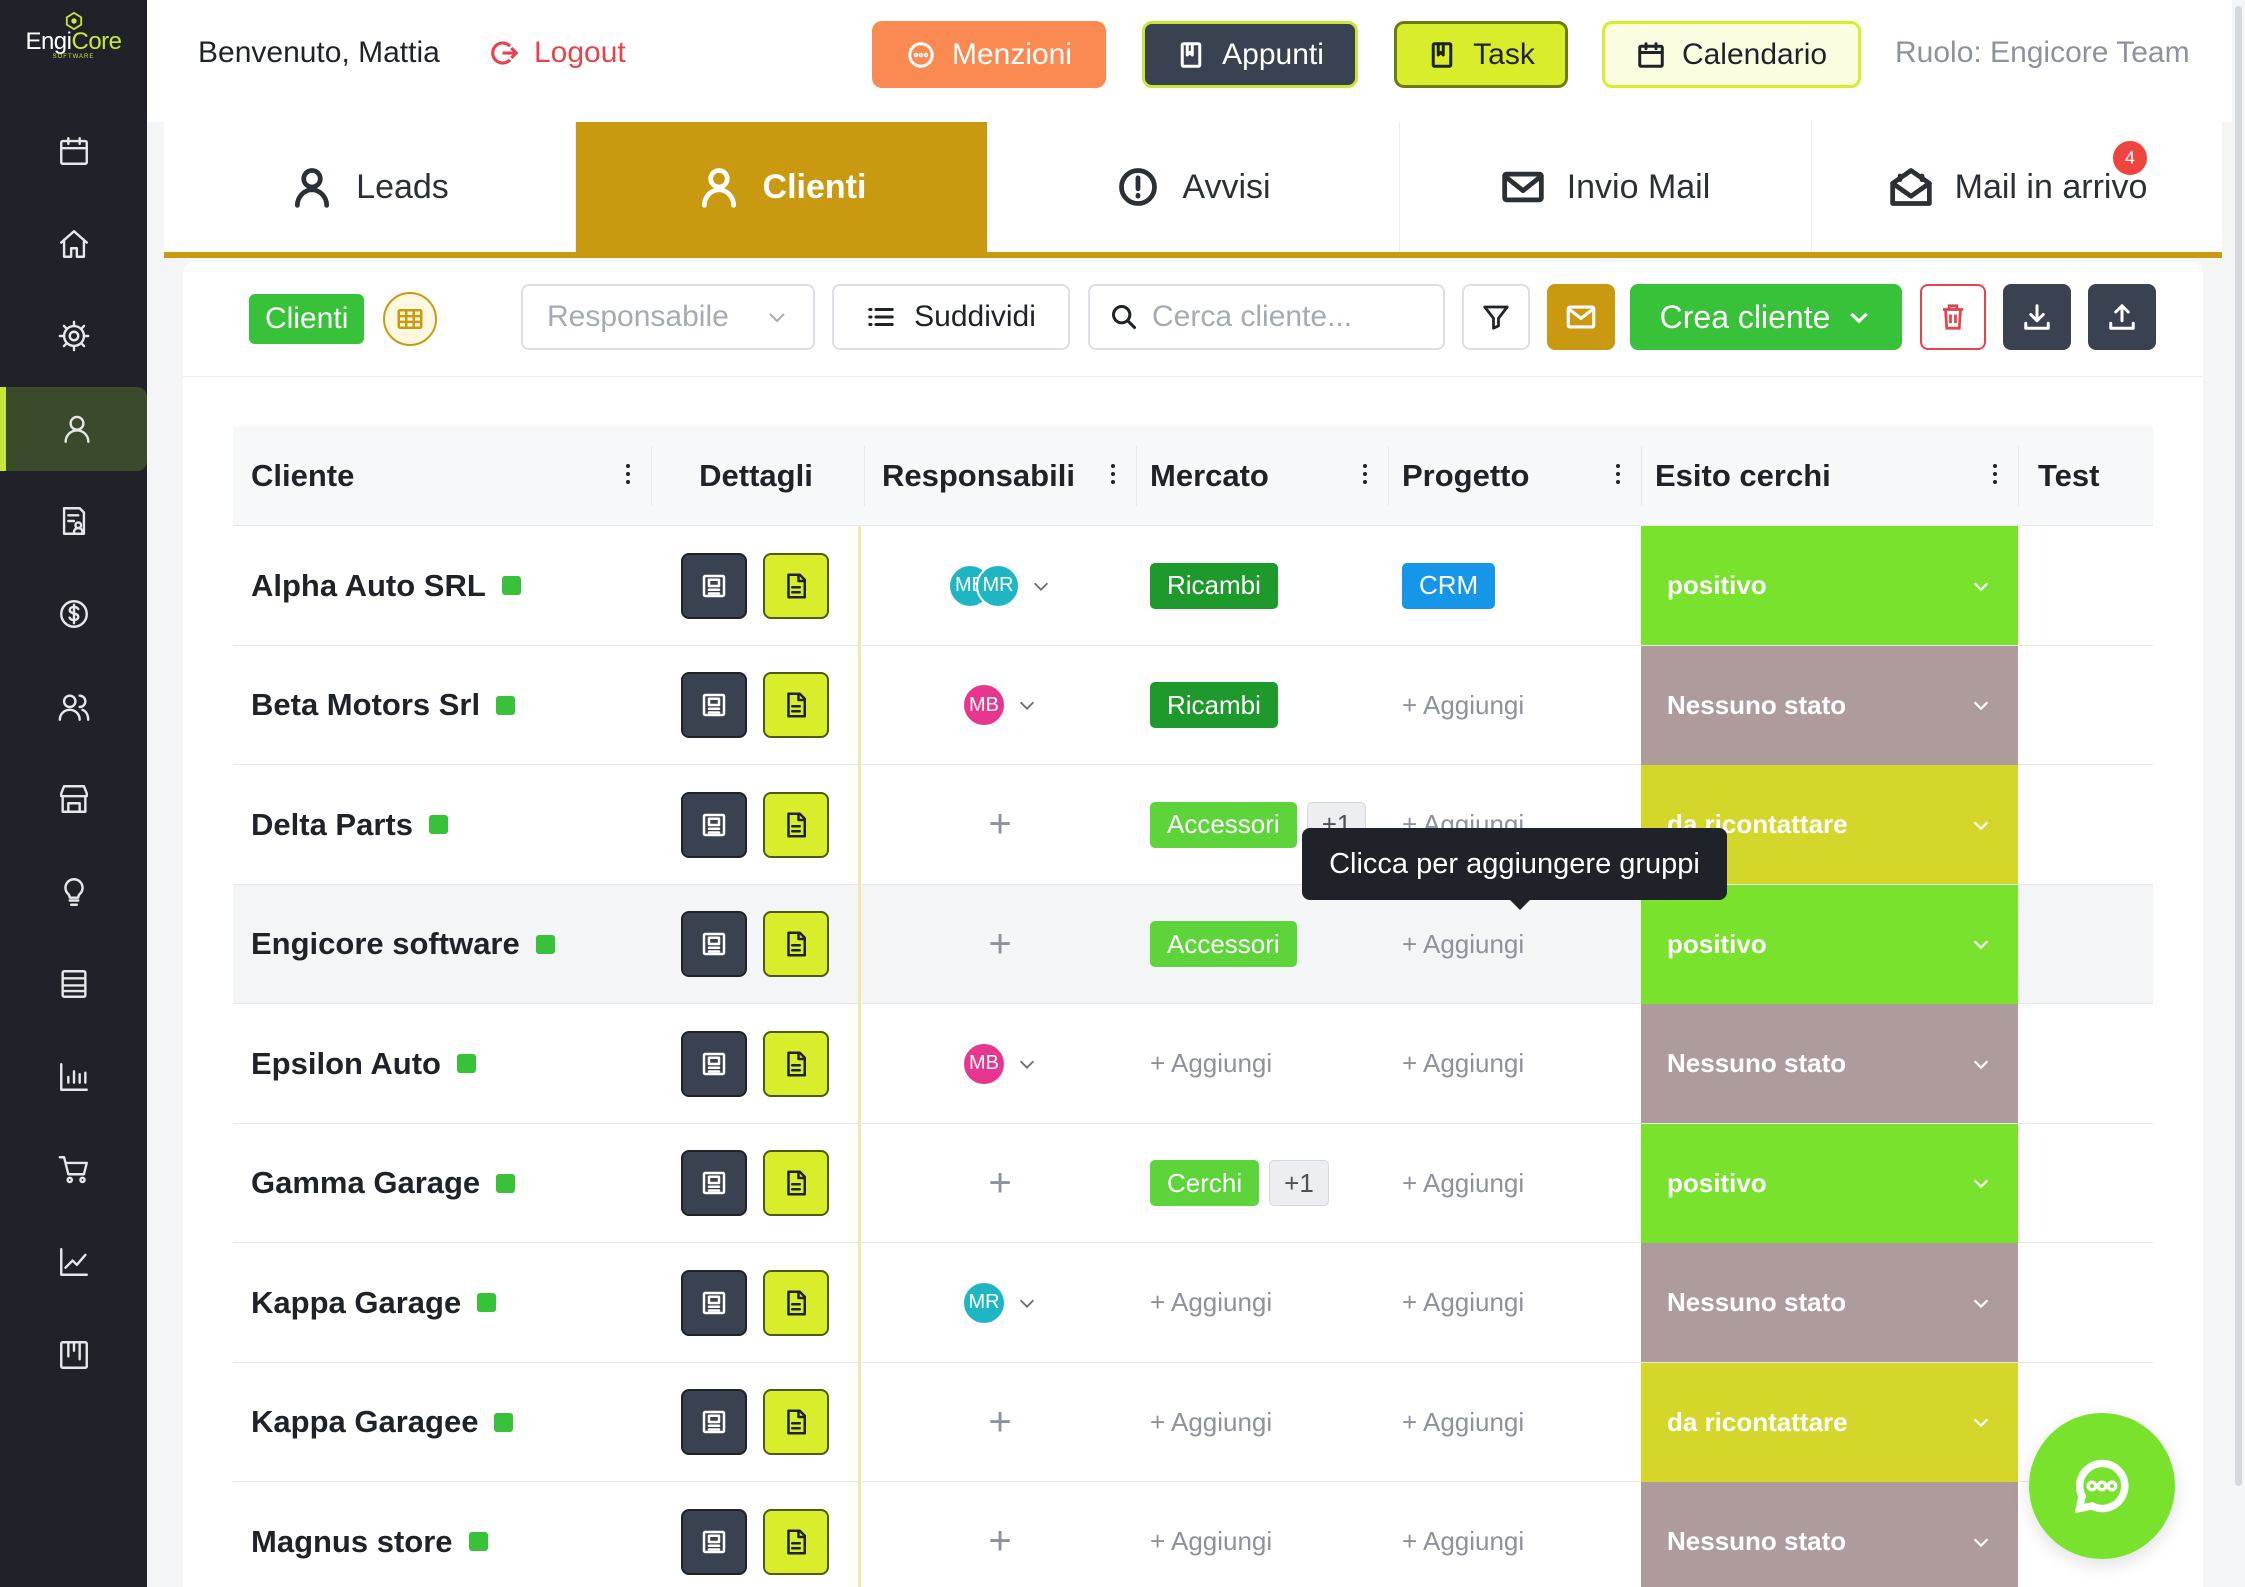 The width and height of the screenshot is (2245, 1587). Describe the element at coordinates (410, 319) in the screenshot. I see `grid-view-button` at that location.